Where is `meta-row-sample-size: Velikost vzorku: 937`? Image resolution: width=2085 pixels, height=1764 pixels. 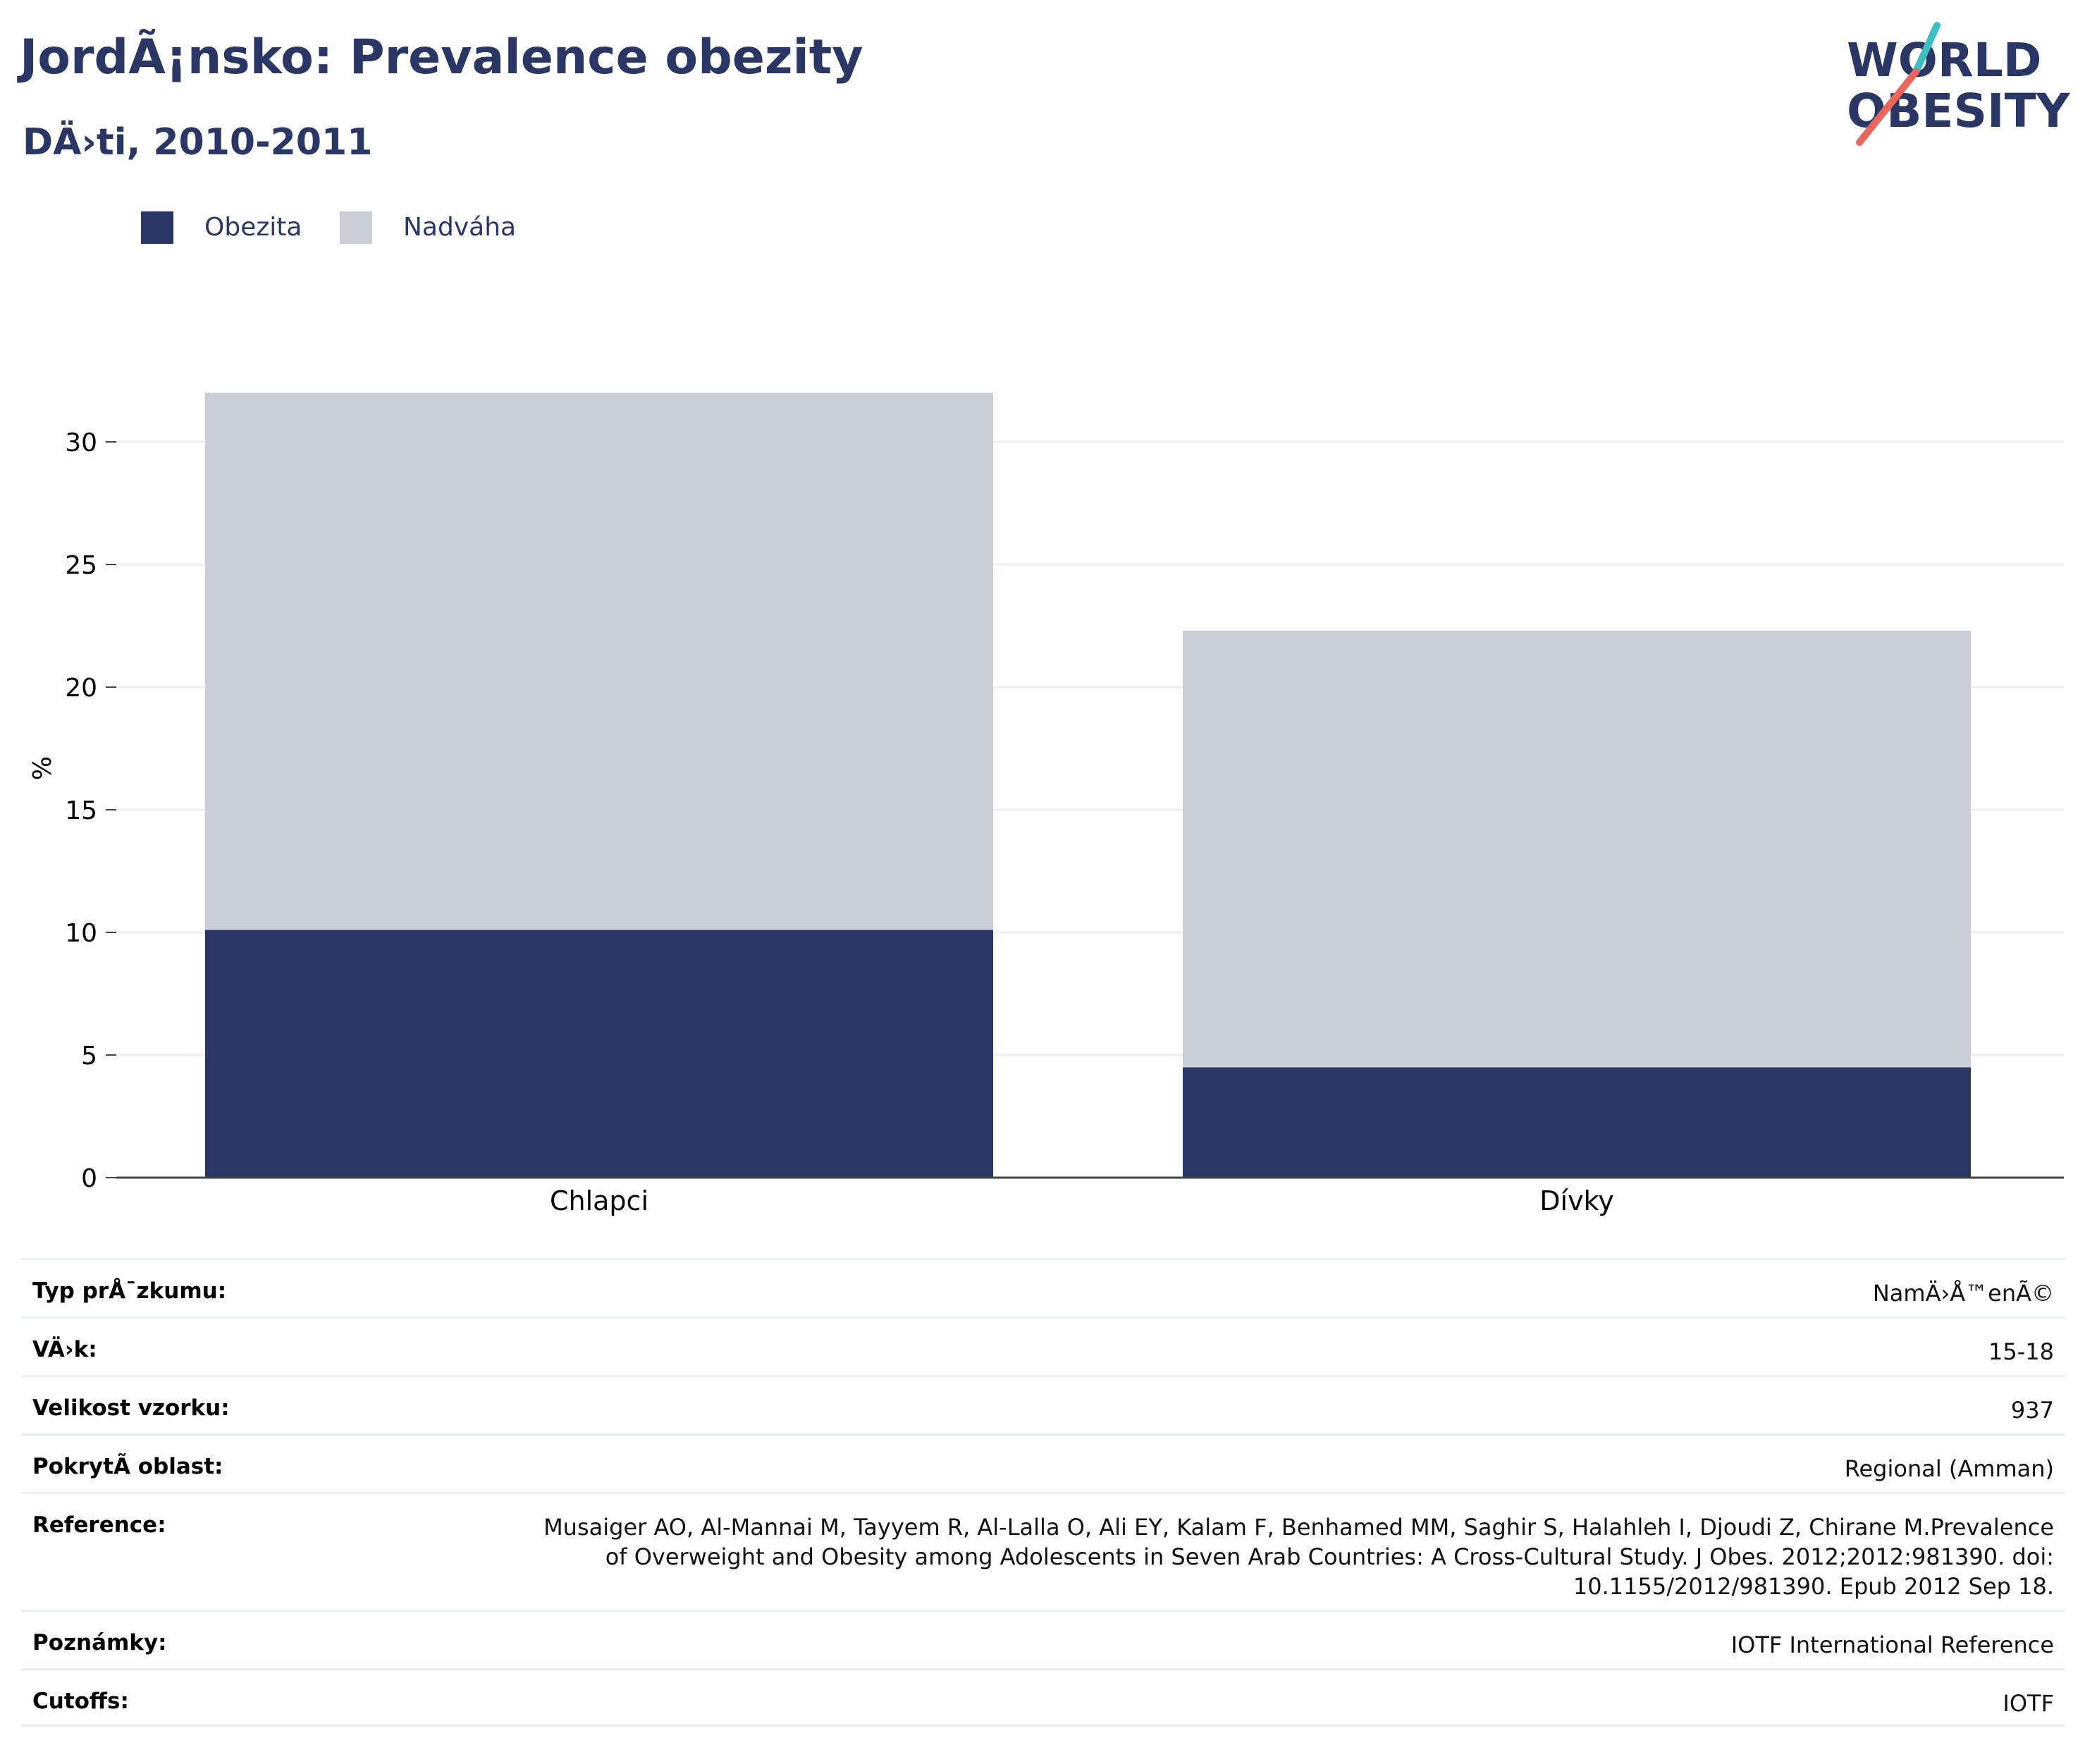
meta-row-sample-size: Velikost vzorku: 937 is located at coordinates (1043, 1404).